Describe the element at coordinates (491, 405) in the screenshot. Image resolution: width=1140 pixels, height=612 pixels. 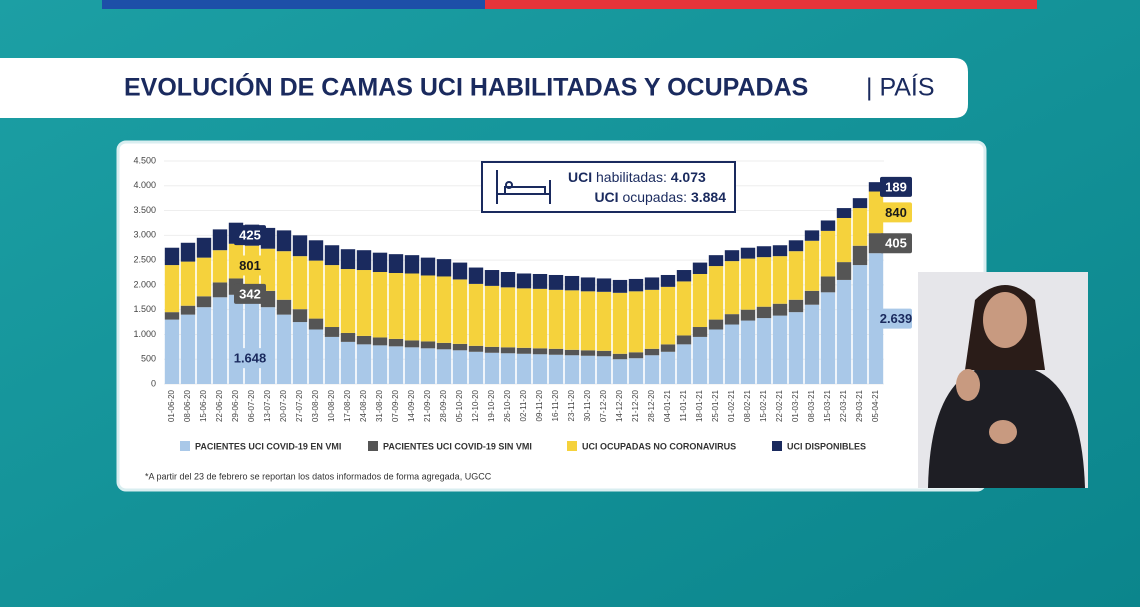
I see `x-tick-label: 19-10-20` at that location.